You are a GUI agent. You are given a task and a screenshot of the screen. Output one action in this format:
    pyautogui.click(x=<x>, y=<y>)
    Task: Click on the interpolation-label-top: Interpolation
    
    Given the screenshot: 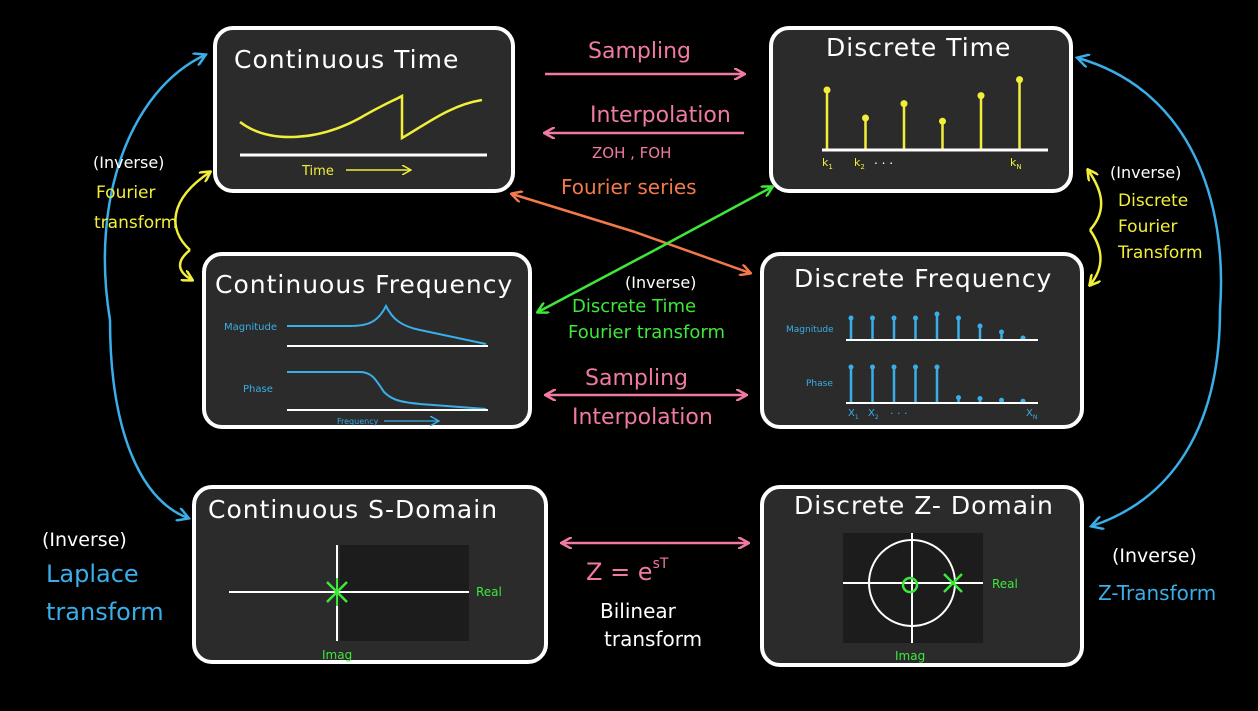 What is the action you would take?
    pyautogui.click(x=660, y=115)
    